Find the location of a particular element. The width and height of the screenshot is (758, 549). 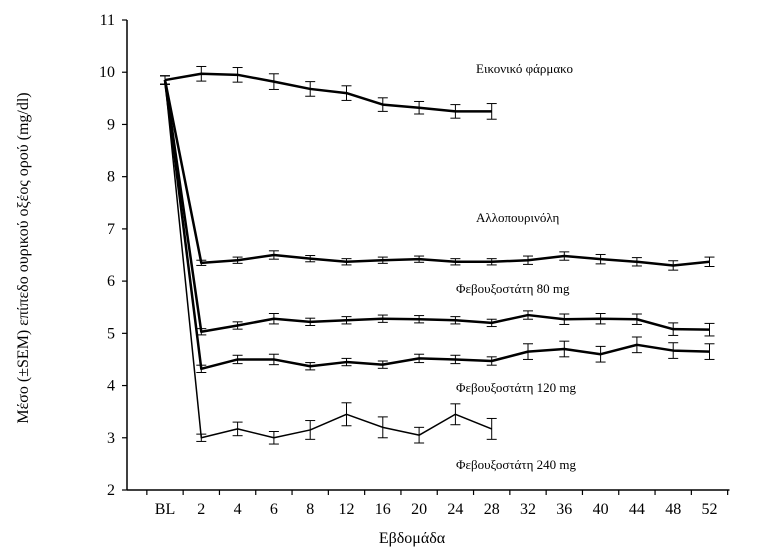

y-tick-label: 9 is located at coordinates (111, 124).